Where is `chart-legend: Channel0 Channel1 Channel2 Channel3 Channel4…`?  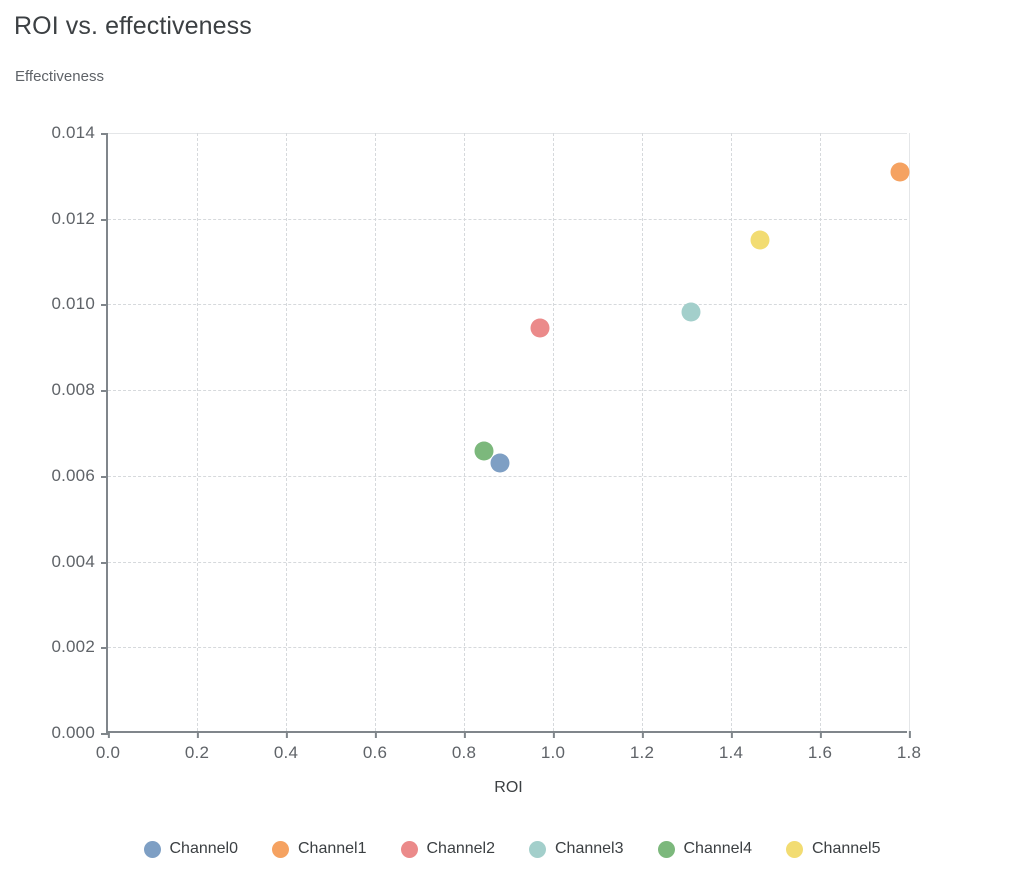 chart-legend: Channel0 Channel1 Channel2 Channel3 Channel4… is located at coordinates (512, 849).